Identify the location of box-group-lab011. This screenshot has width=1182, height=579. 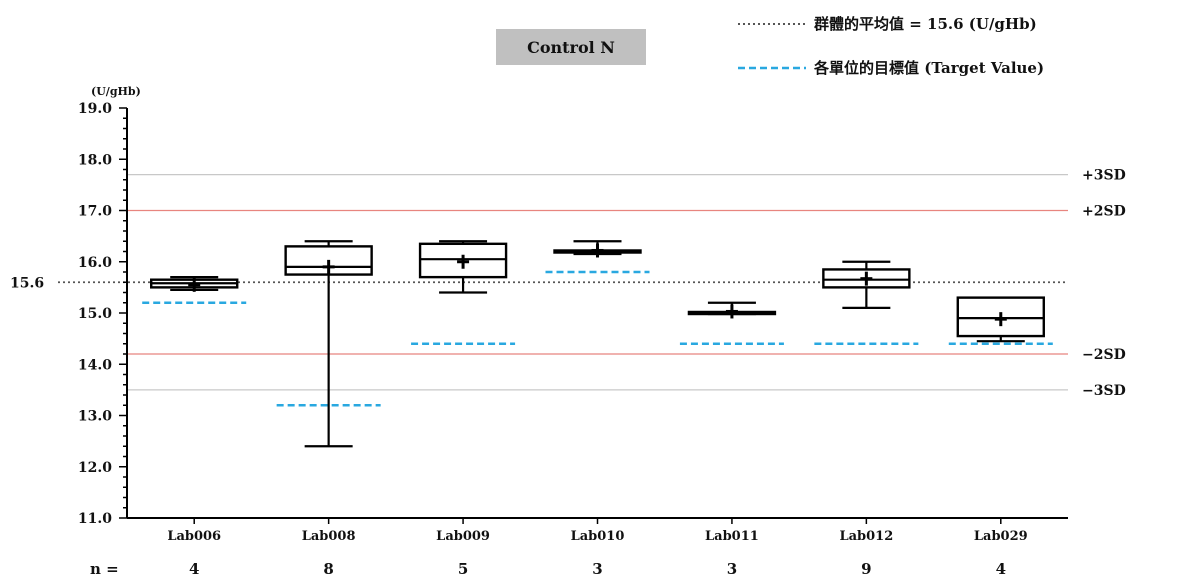
(731, 323).